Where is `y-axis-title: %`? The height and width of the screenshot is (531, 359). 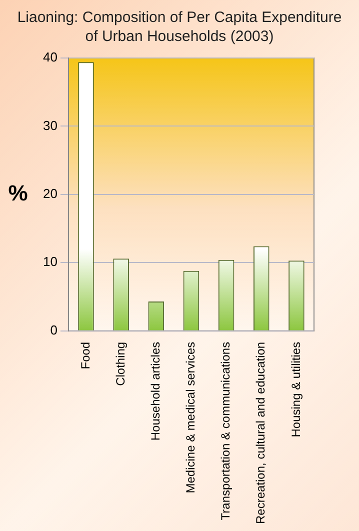
y-axis-title: % is located at coordinates (18, 193).